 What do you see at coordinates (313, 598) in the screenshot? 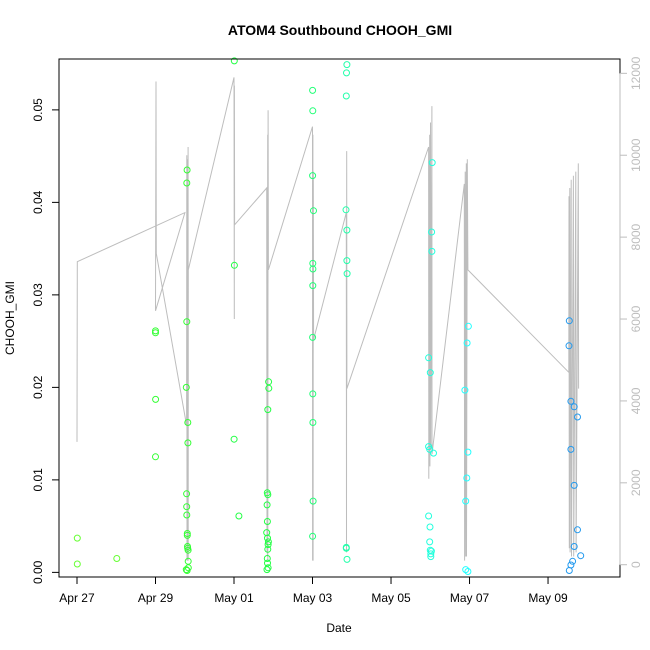
I see `x-tick-label: May 03` at bounding box center [313, 598].